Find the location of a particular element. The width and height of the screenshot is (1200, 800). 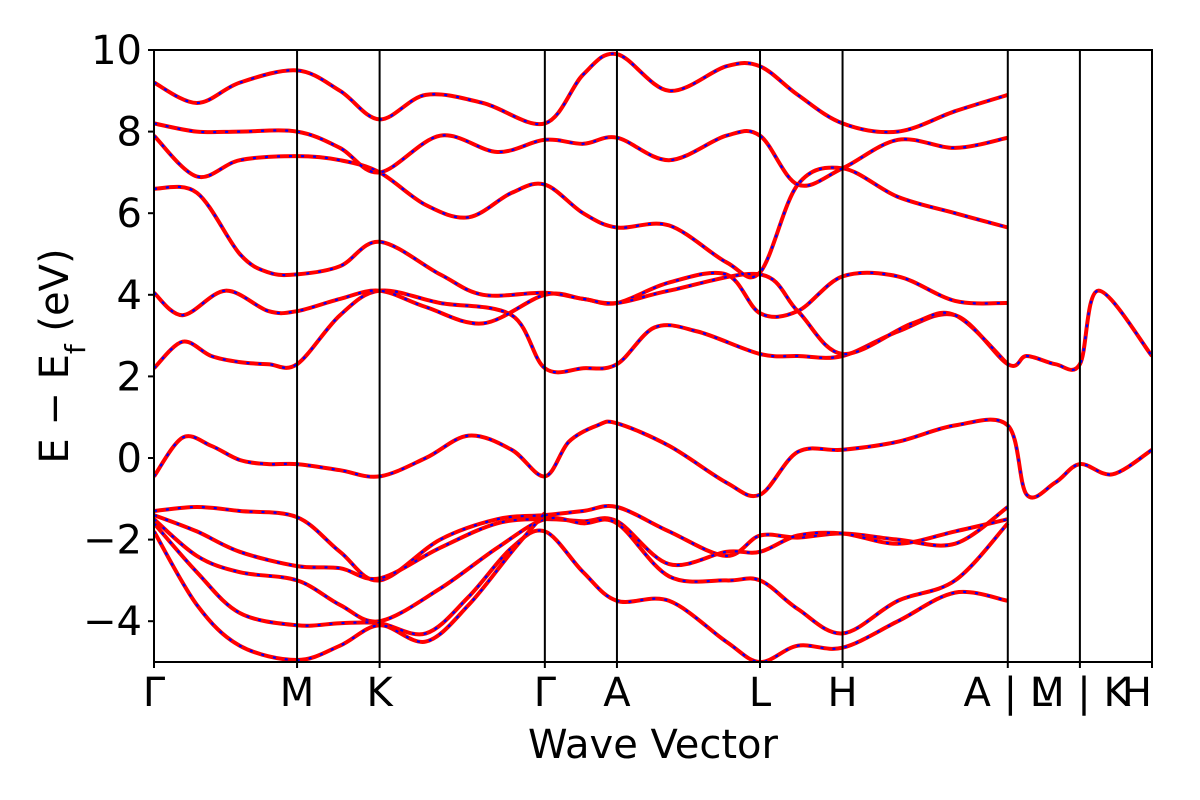

x-tick-label: L is located at coordinates (760, 693).